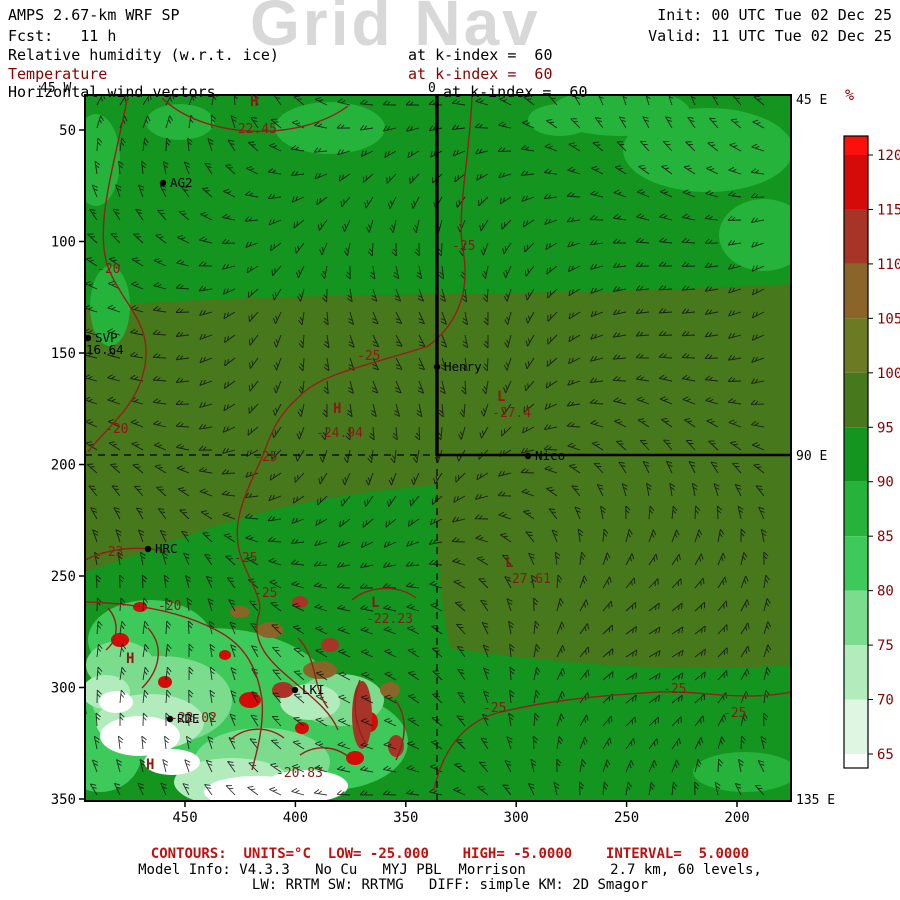 This screenshot has width=900, height=900. Describe the element at coordinates (63, 689) in the screenshot. I see `y-axis-tick-label: 300` at that location.